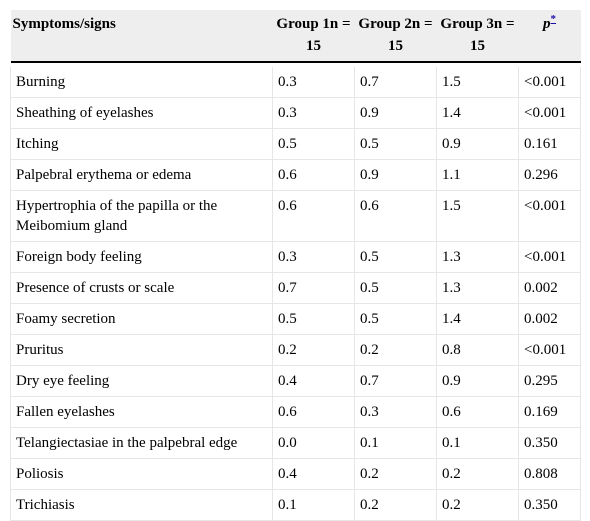  What do you see at coordinates (141, 319) in the screenshot?
I see `cell-symptom: Foamy secretion` at bounding box center [141, 319].